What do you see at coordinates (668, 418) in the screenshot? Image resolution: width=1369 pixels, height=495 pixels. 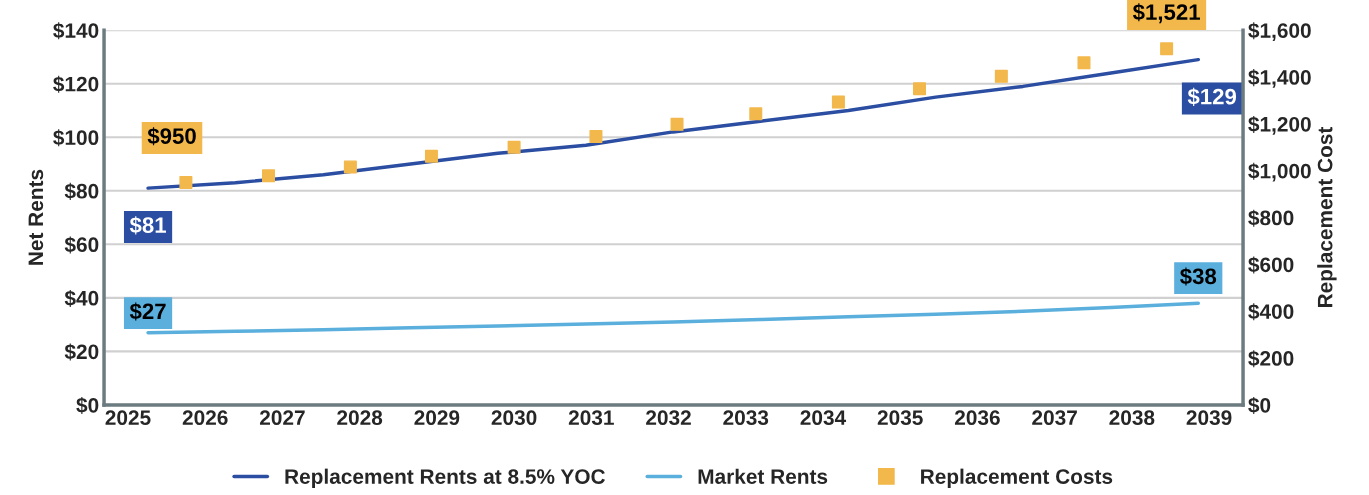 I see `x-tick-label: 2032` at bounding box center [668, 418].